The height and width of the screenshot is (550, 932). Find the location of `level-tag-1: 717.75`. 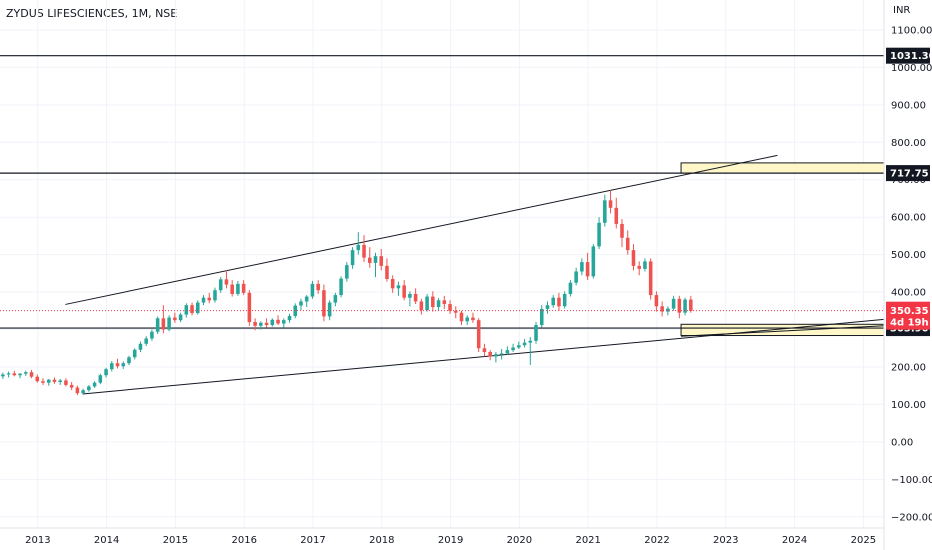

level-tag-1: 717.75 is located at coordinates (909, 174).